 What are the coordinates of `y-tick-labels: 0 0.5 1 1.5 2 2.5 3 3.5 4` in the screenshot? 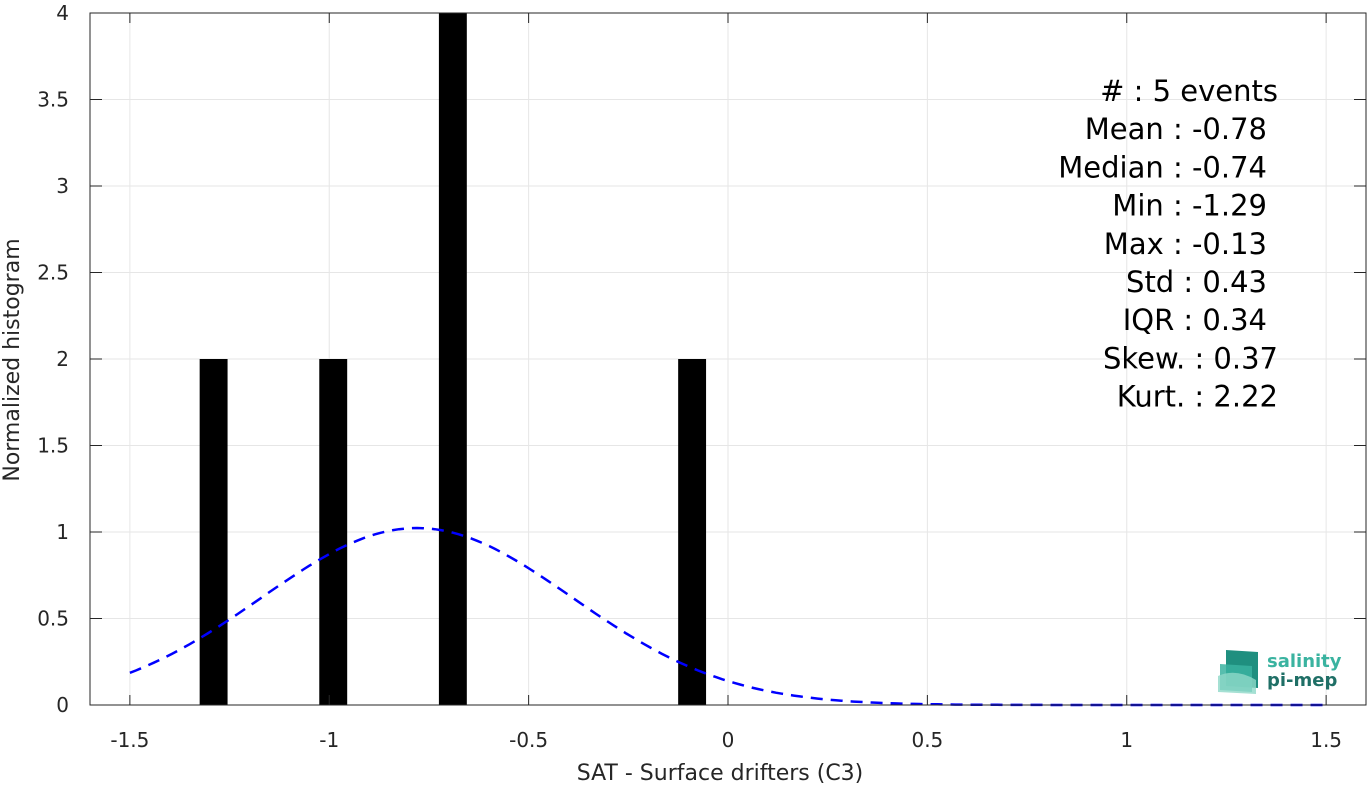 It's located at (53, 359).